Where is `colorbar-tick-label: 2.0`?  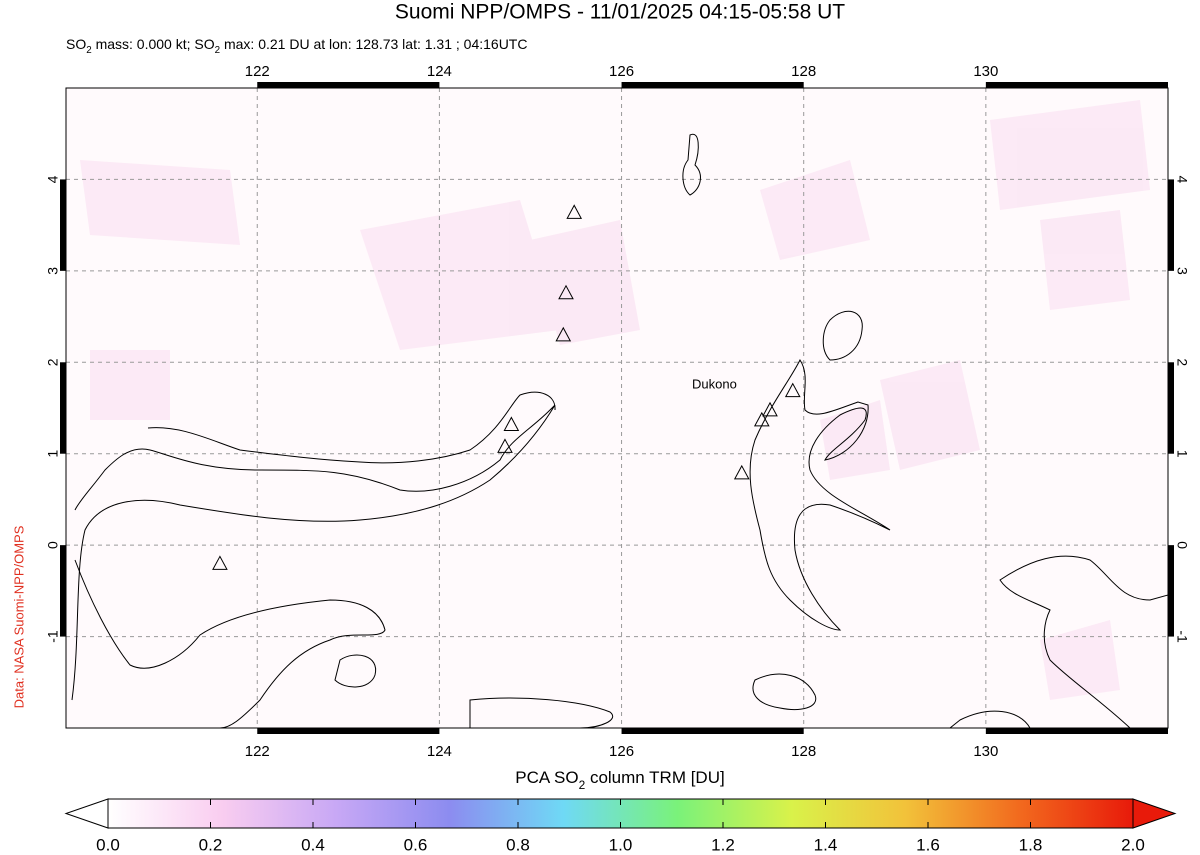 colorbar-tick-label: 2.0 is located at coordinates (1133, 844).